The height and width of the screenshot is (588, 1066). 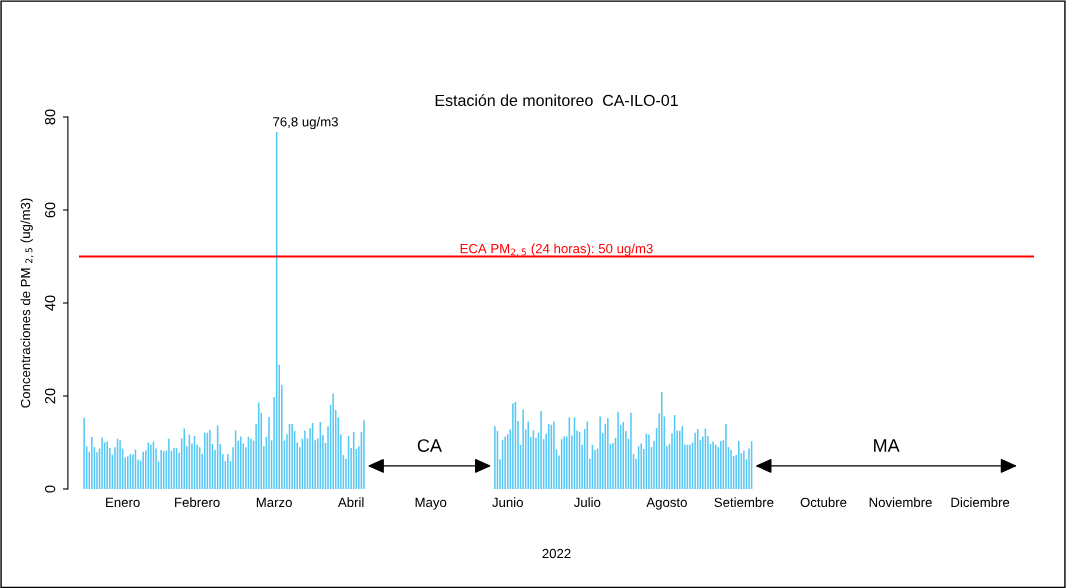 I want to click on x-tick-label: Enero, so click(x=123, y=502).